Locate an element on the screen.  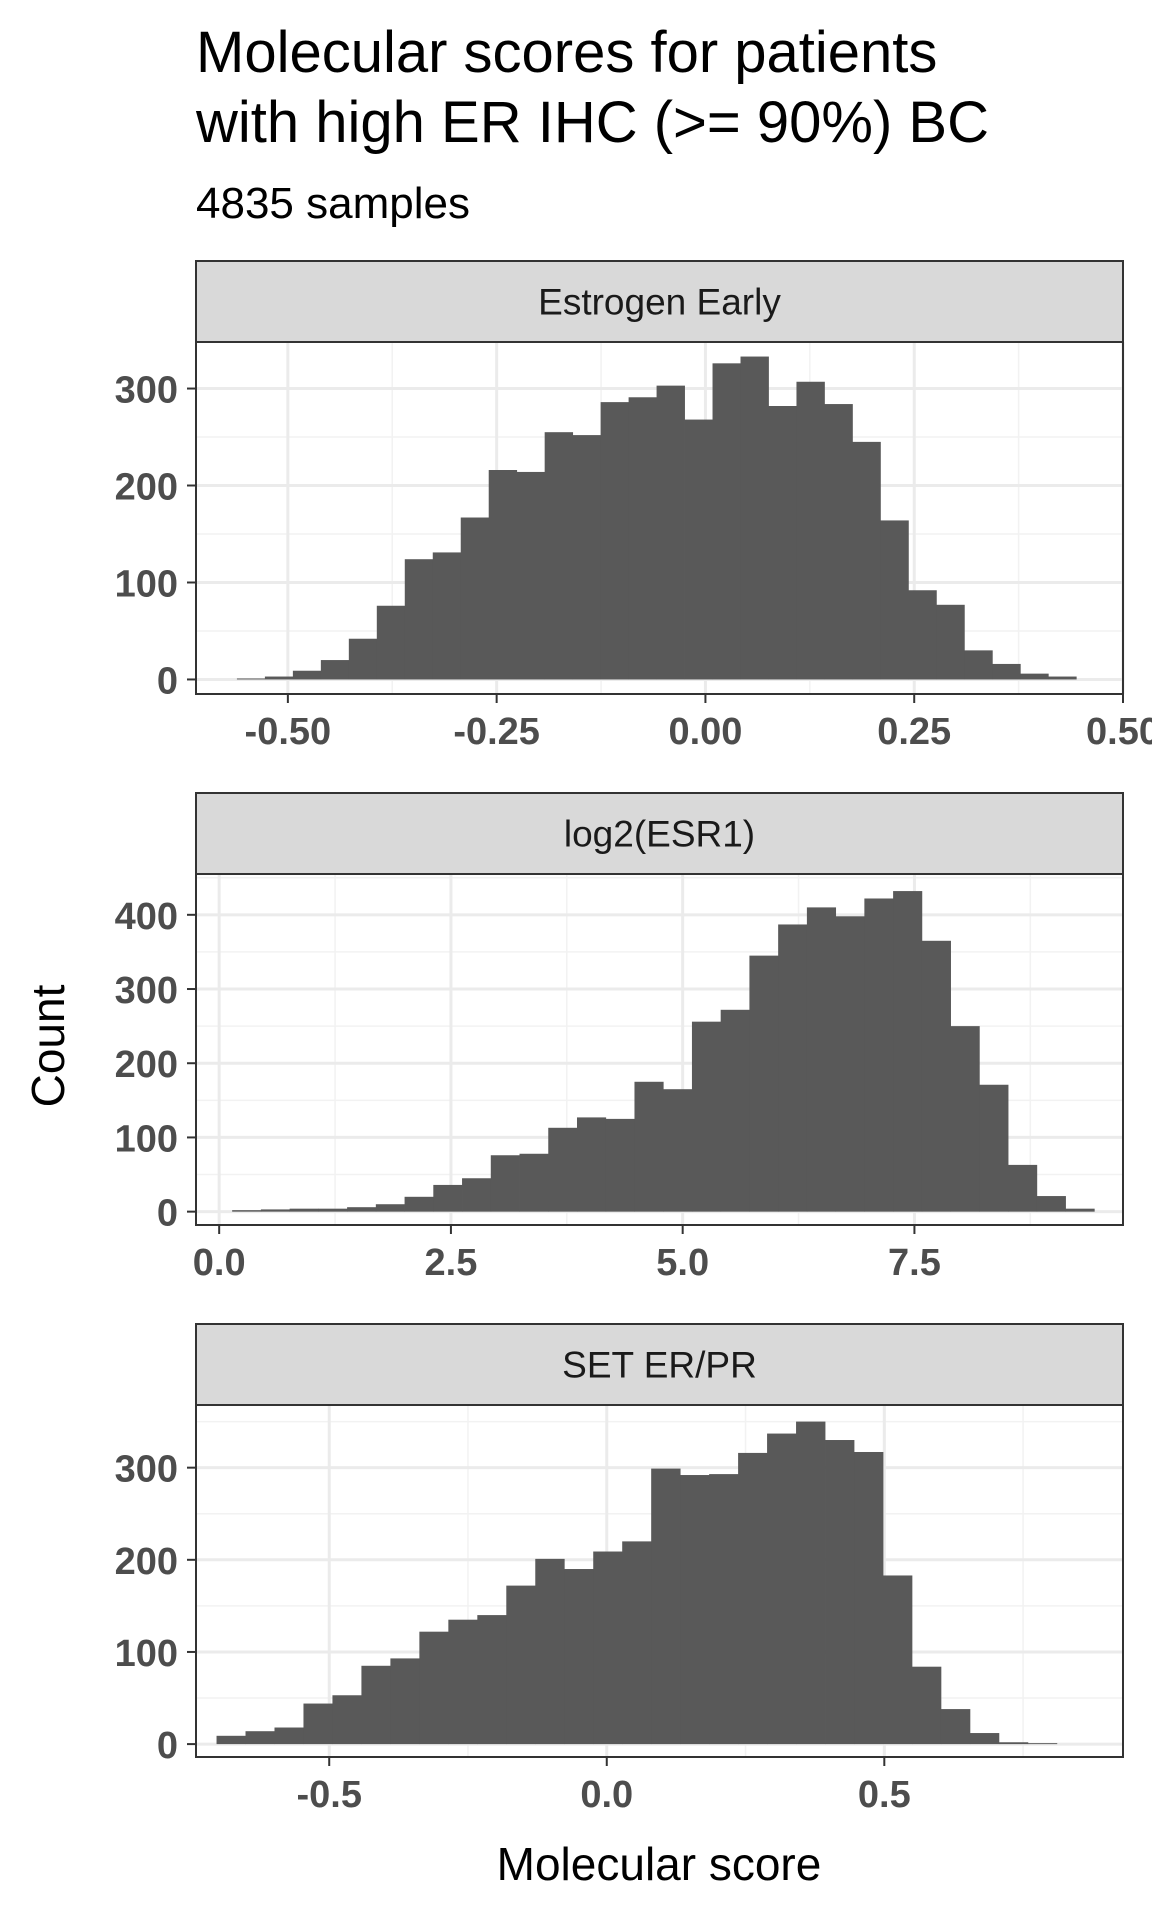
chart-title-line-1: Molecular scores for patients is located at coordinates (566, 52).